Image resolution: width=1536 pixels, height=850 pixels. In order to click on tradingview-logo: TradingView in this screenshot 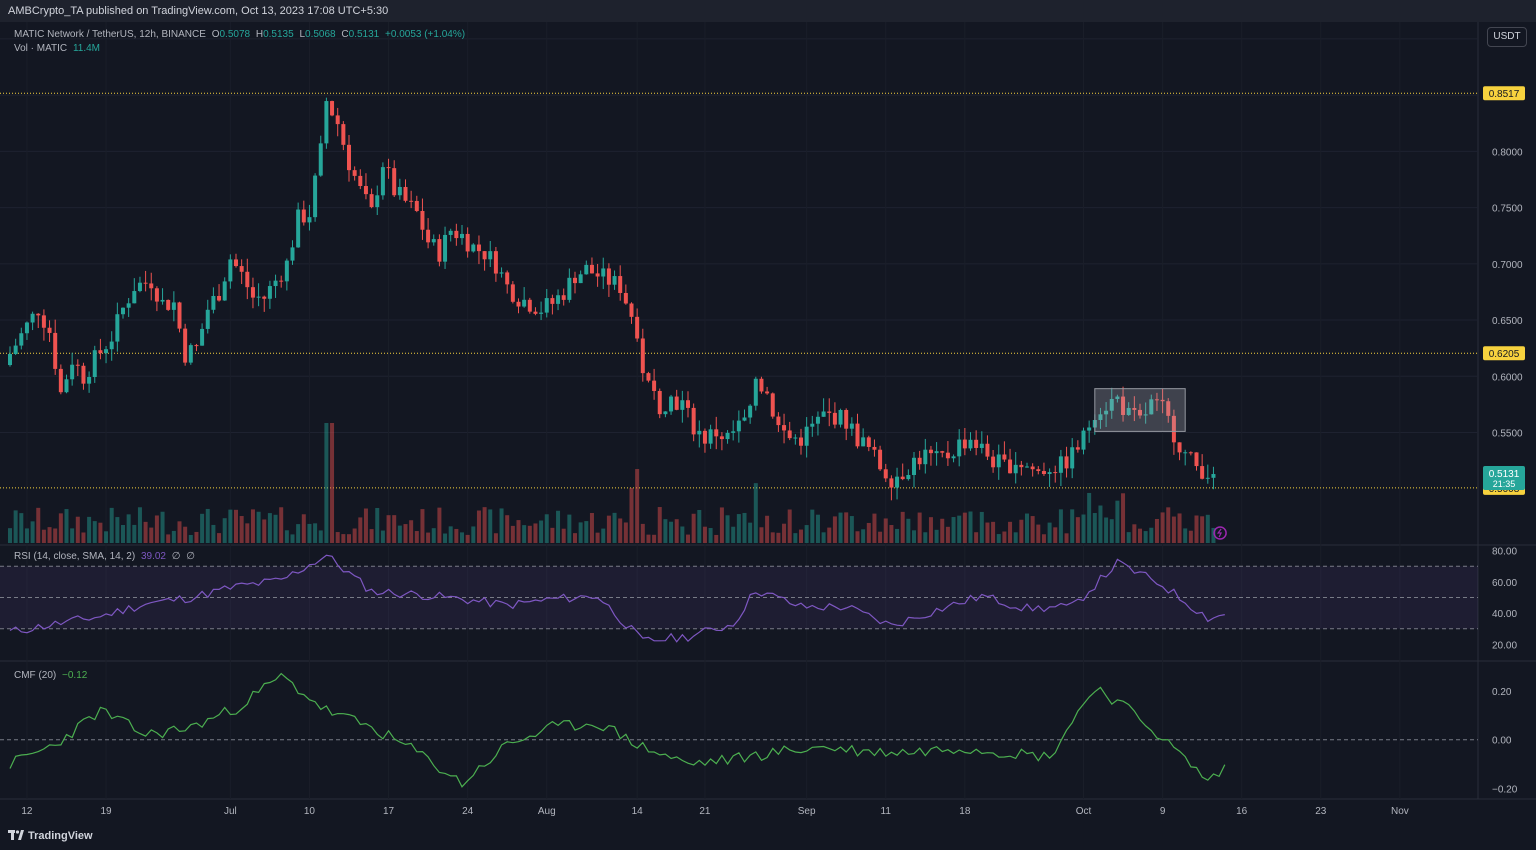, I will do `click(50, 836)`.